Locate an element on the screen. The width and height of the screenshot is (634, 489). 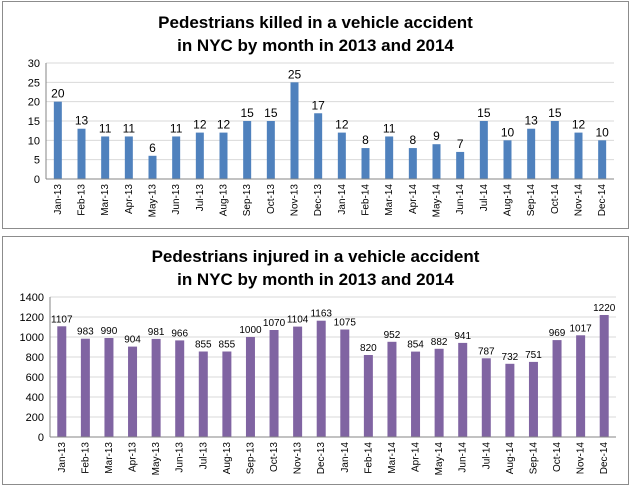
injured-data-label: 1107 is located at coordinates (62, 319).